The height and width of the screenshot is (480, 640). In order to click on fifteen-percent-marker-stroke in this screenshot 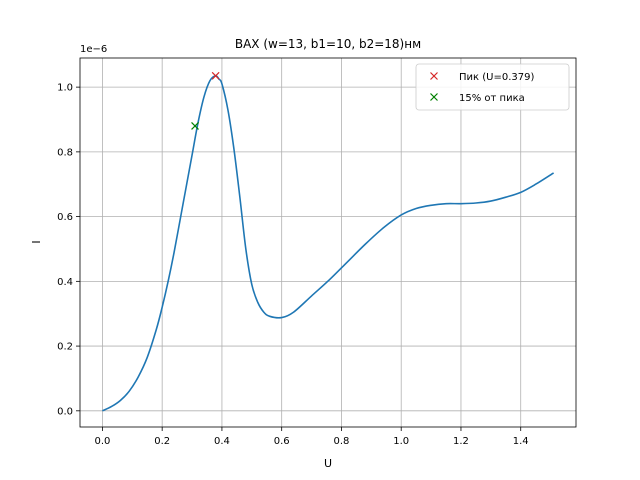, I will do `click(195, 126)`.